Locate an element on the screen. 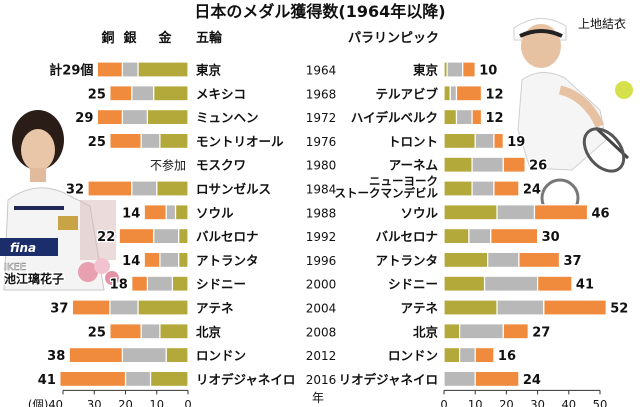 This screenshot has height=407, width=640. olympic-tick-label: 30 is located at coordinates (94, 402).